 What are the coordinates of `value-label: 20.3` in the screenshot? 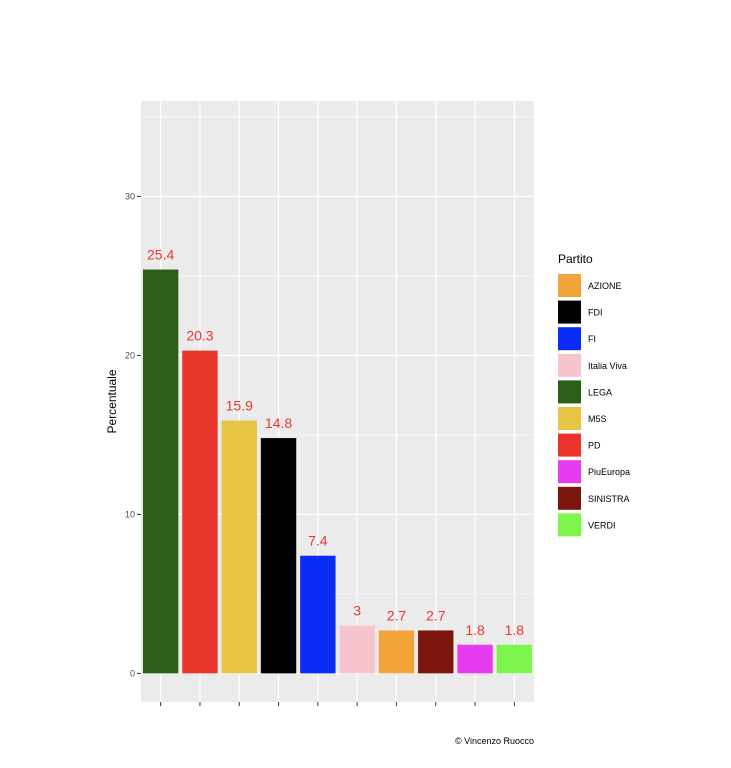 It's located at (199, 336).